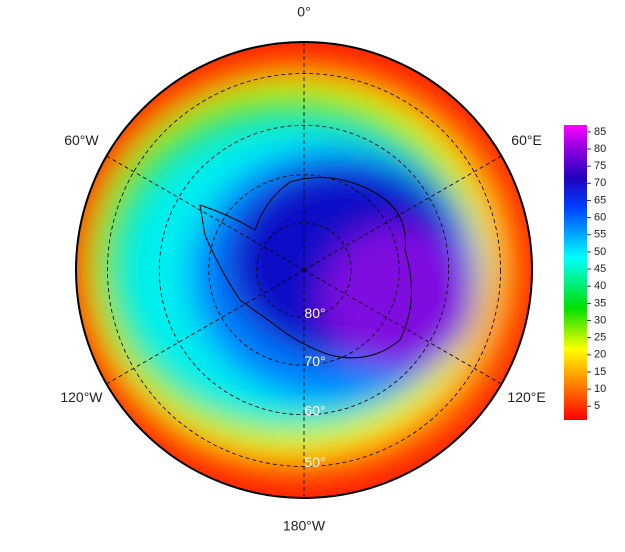 The height and width of the screenshot is (552, 625). Describe the element at coordinates (526, 140) in the screenshot. I see `longitude-label: 60°E` at that location.